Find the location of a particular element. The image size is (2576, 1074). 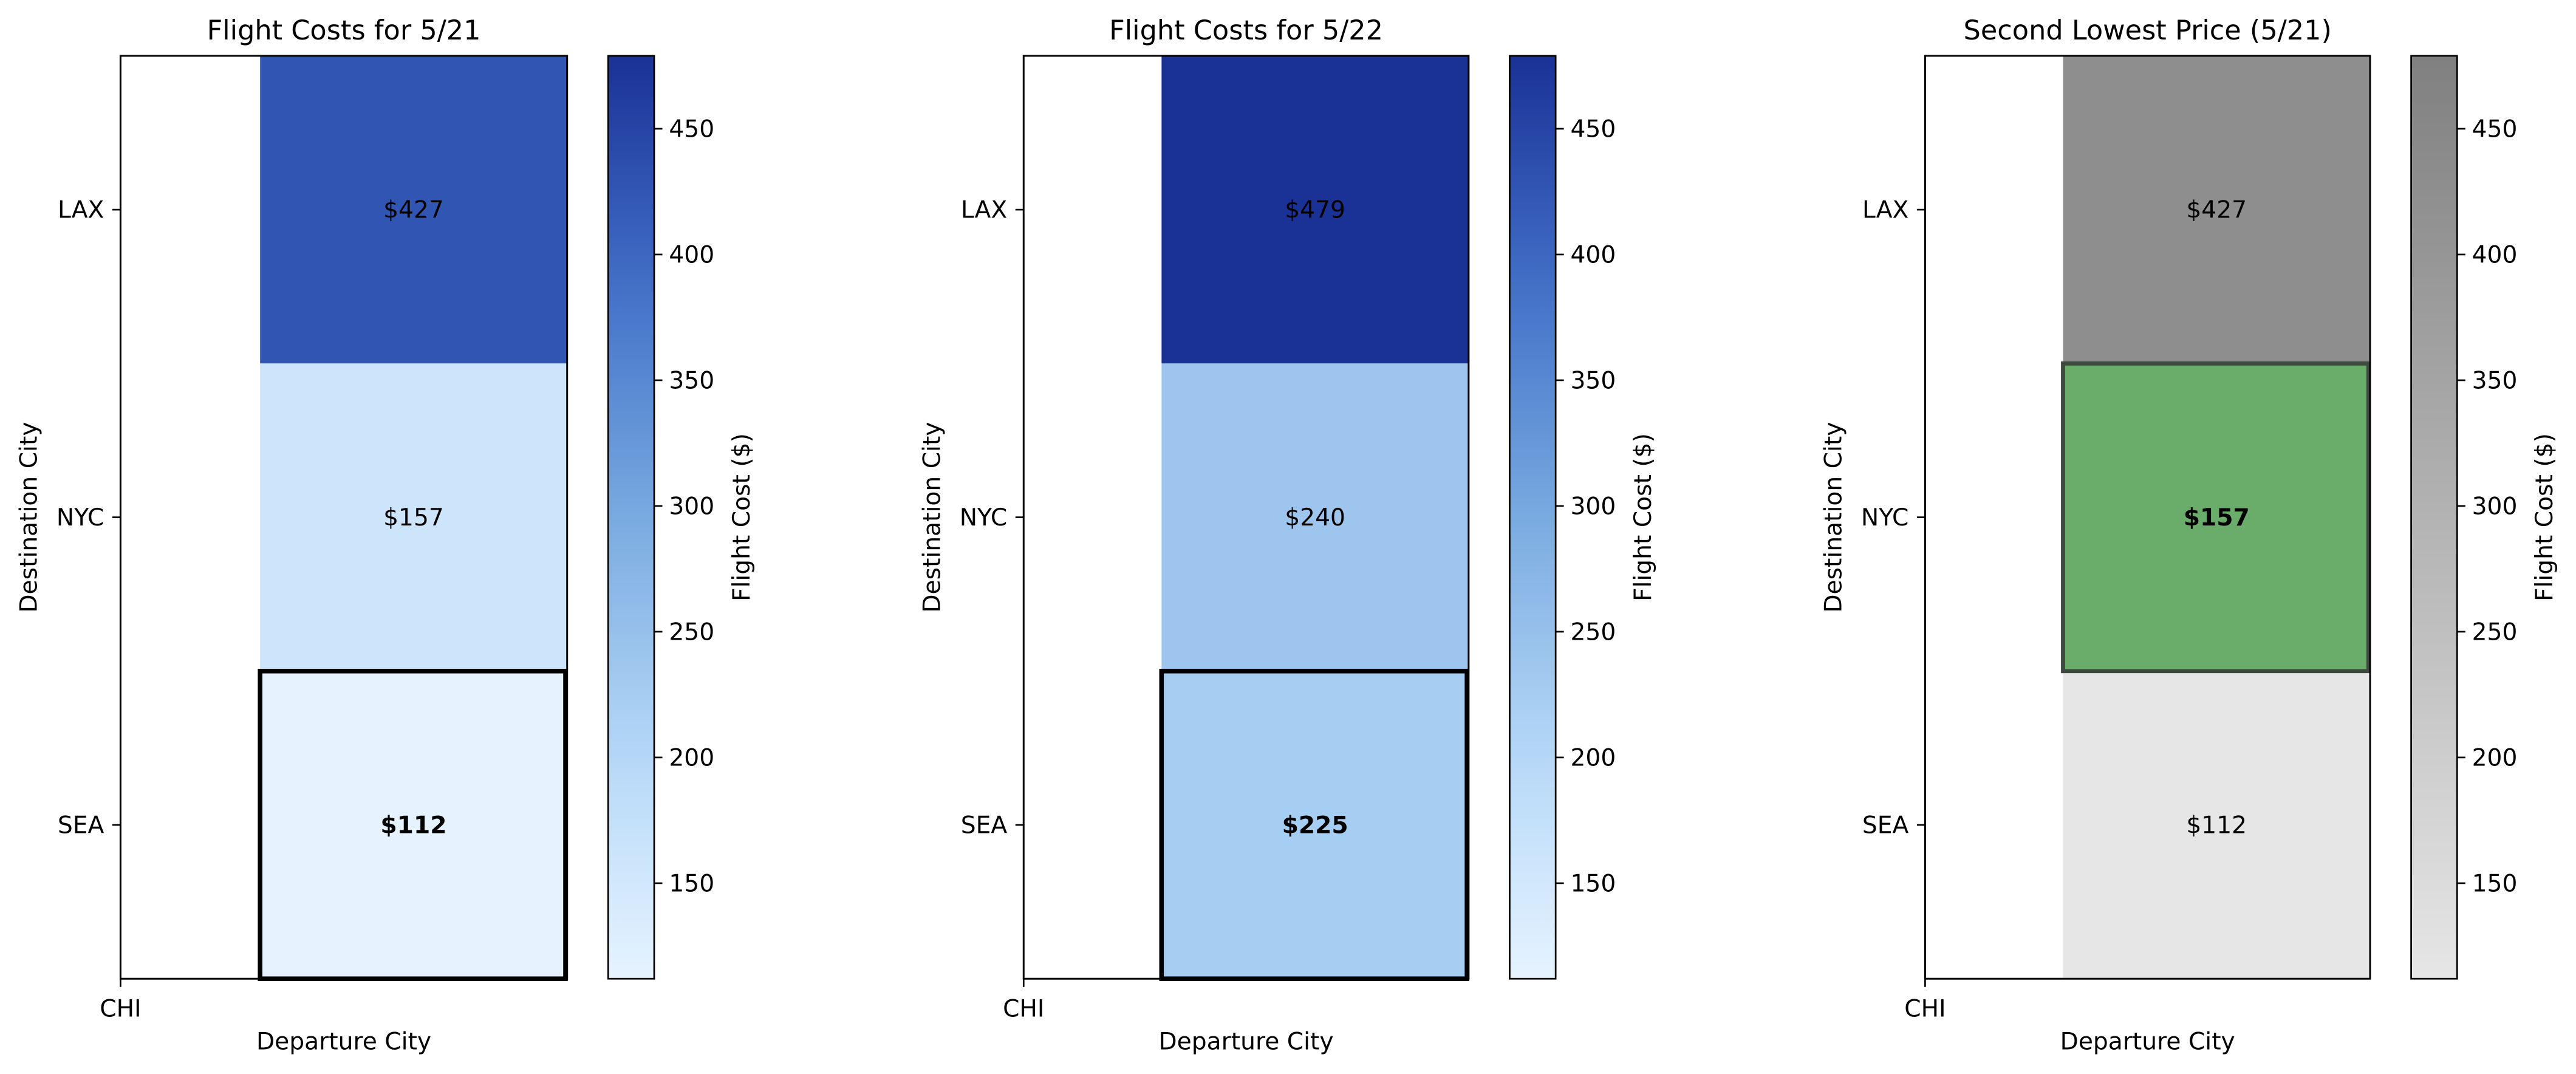

cell-label-sea: $225 is located at coordinates (1315, 826).